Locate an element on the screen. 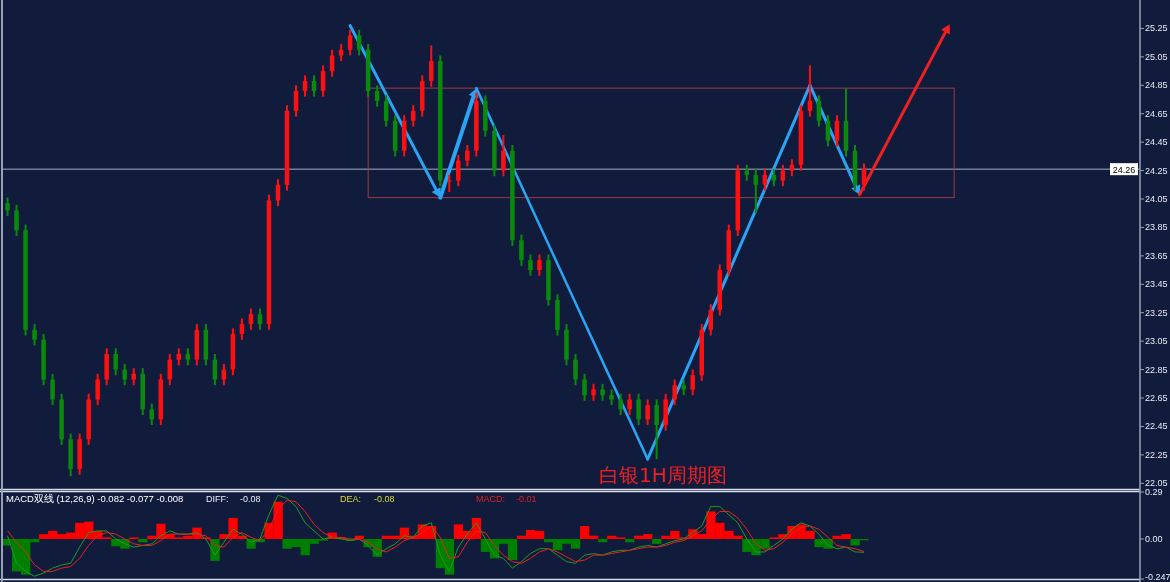 This screenshot has width=1170, height=582. annotation: MACD: is located at coordinates (490, 499).